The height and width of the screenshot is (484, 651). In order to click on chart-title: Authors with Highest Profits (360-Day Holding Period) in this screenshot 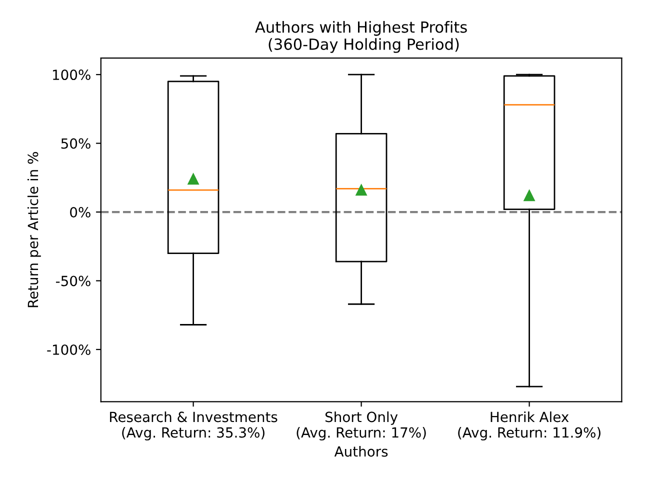, I will do `click(361, 37)`.